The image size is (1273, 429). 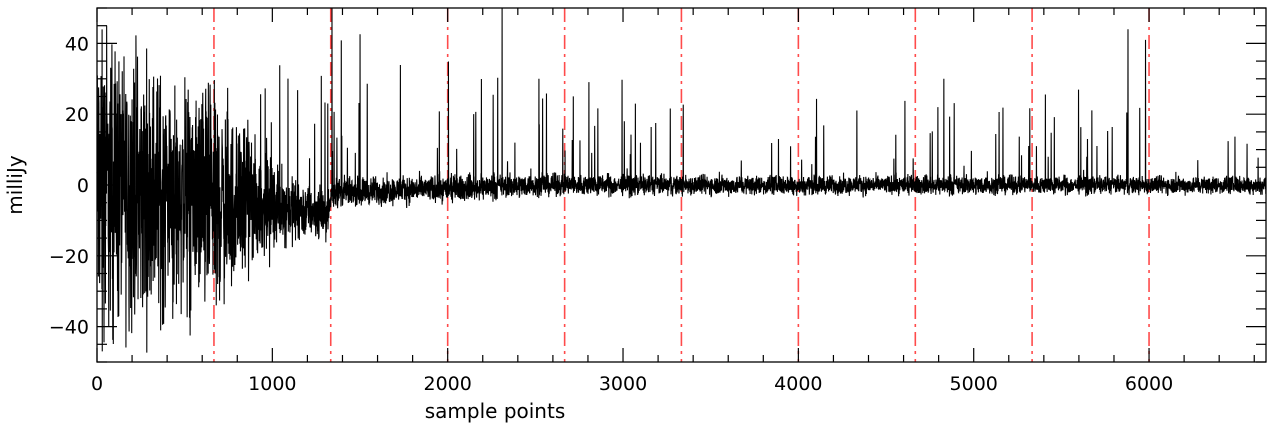 I want to click on x-tick-label: 3000, so click(x=623, y=384).